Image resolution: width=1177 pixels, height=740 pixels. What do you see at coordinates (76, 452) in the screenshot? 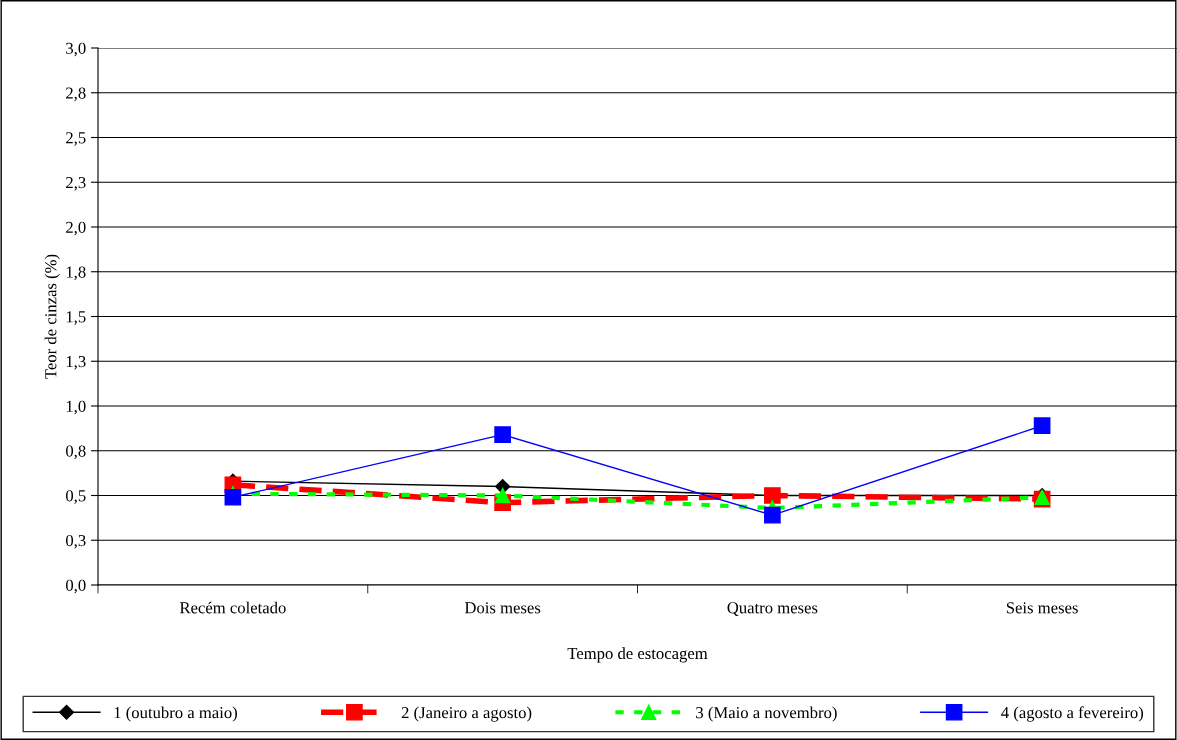
I see `y-tick-label: 0,8` at bounding box center [76, 452].